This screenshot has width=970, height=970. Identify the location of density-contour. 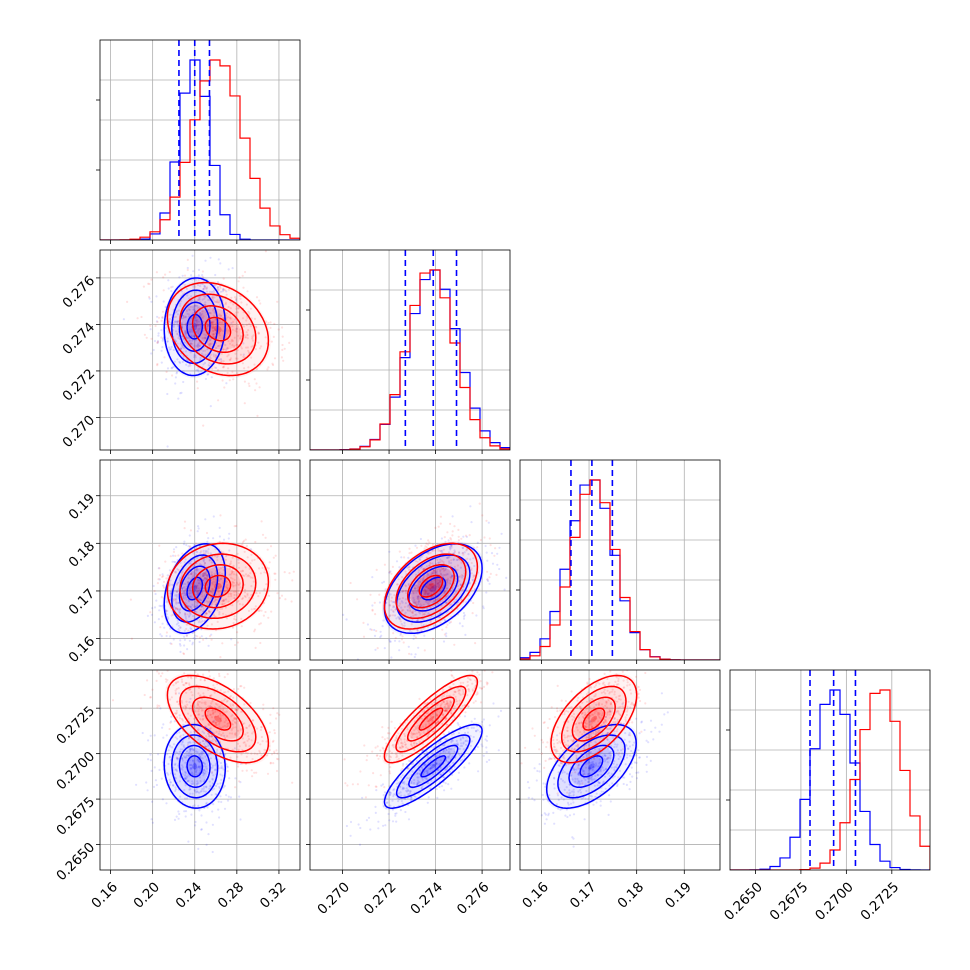
(218, 586).